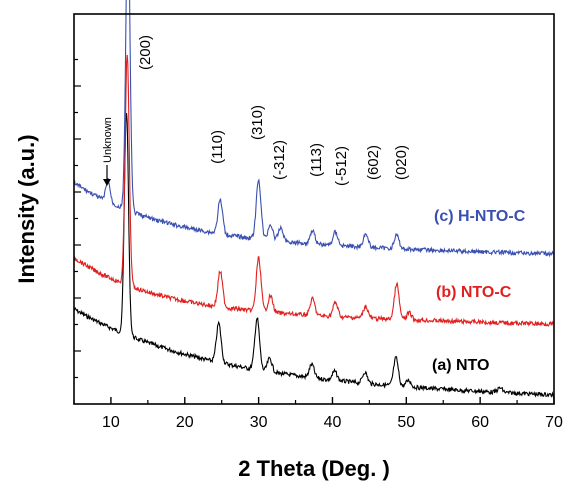 This screenshot has height=489, width=569. I want to click on unknown-arrow-head, so click(107, 182).